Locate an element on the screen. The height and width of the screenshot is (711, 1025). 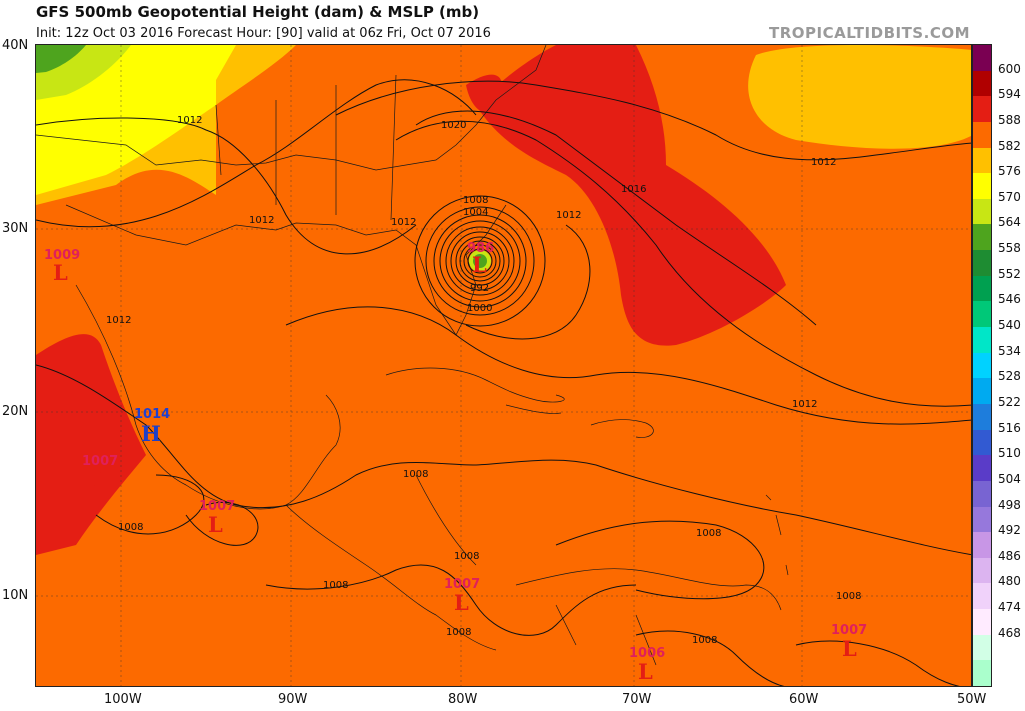
colorbar-label: 588 is located at coordinates (1009, 119).